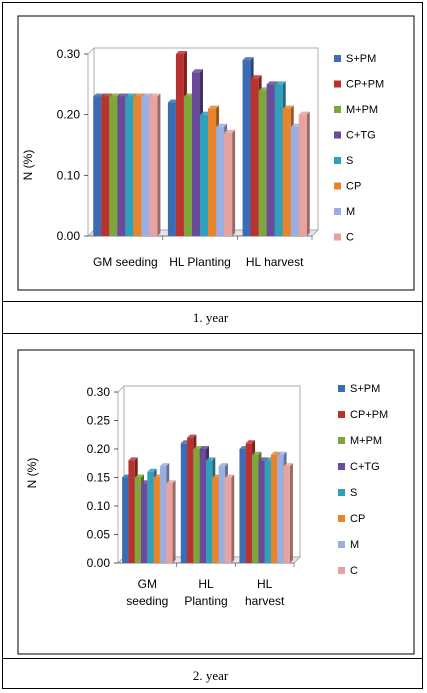 The image size is (427, 693). Describe the element at coordinates (353, 187) in the screenshot. I see `legend-label: CP` at that location.